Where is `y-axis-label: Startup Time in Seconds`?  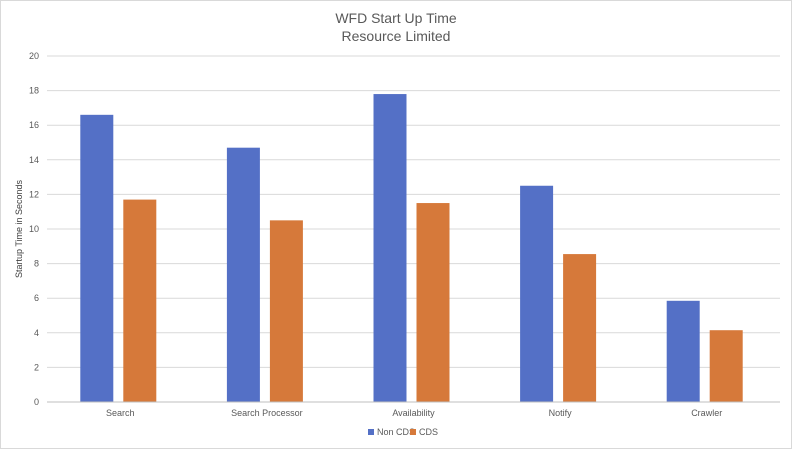
y-axis-label: Startup Time in Seconds is located at coordinates (19, 228).